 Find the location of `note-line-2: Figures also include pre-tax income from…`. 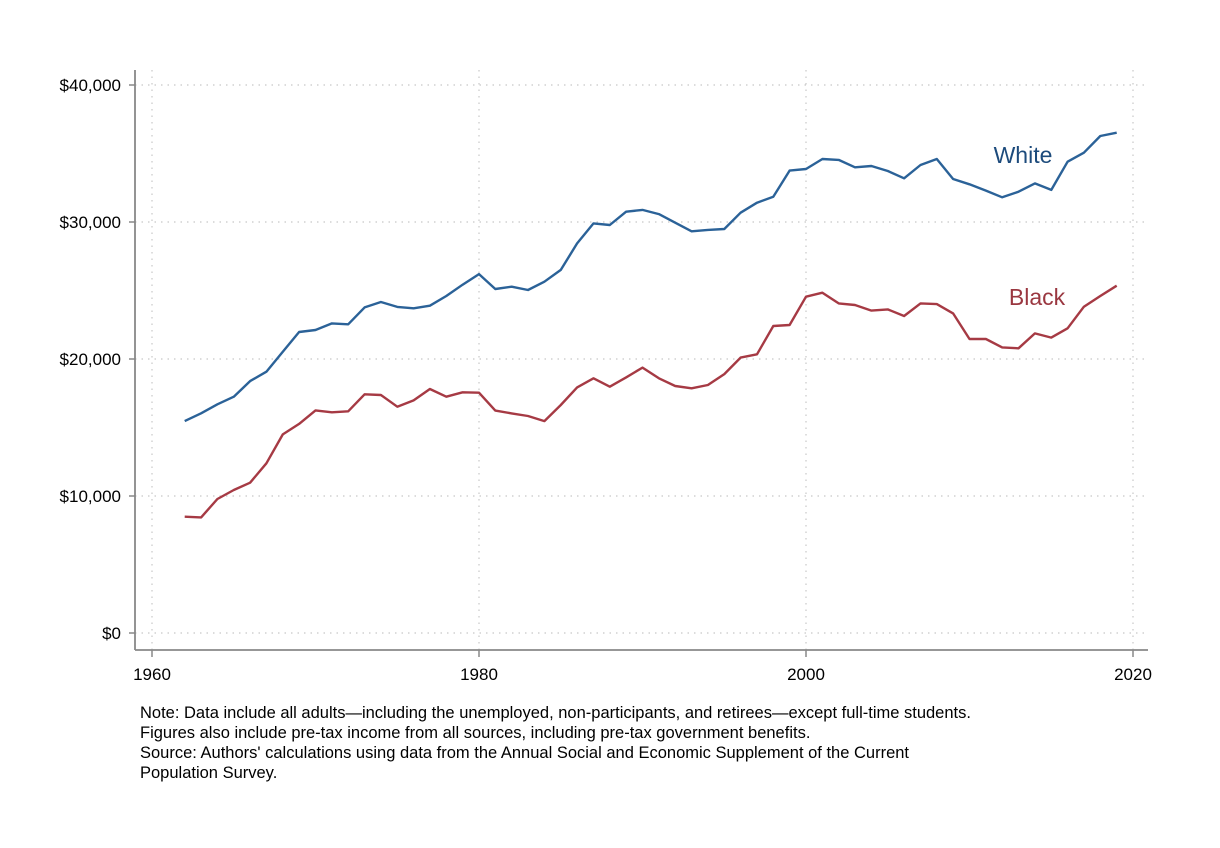

note-line-2: Figures also include pre-tax income from… is located at coordinates (475, 733).